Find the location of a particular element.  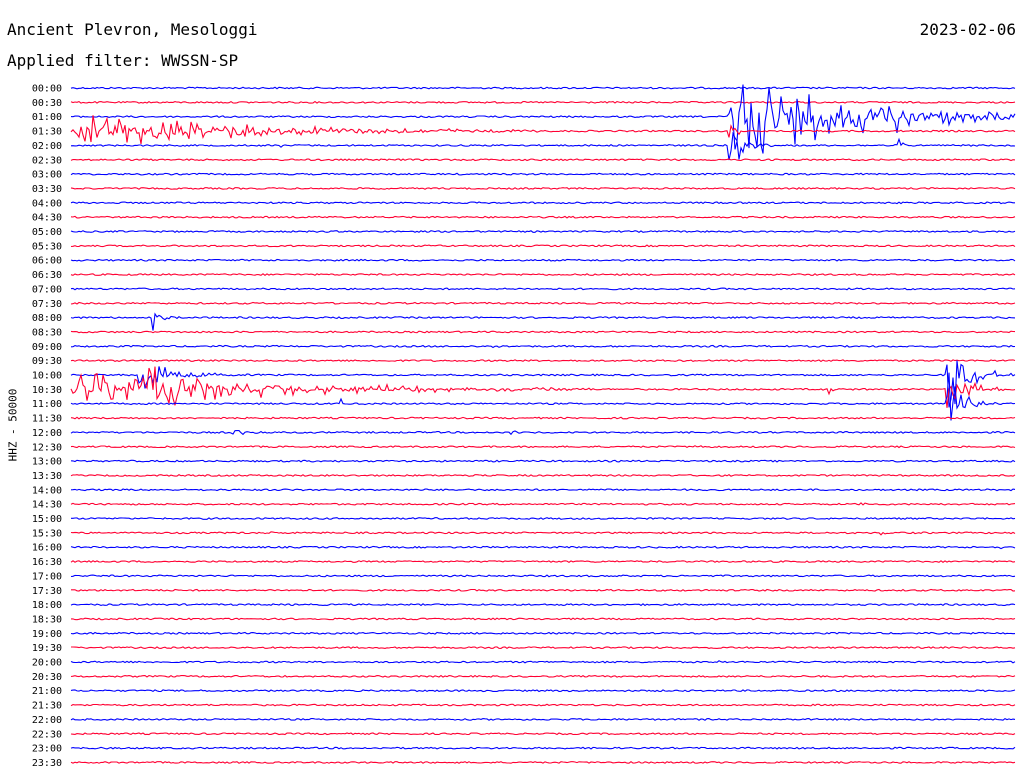

row-time-label: 14:30 is located at coordinates (47, 505).